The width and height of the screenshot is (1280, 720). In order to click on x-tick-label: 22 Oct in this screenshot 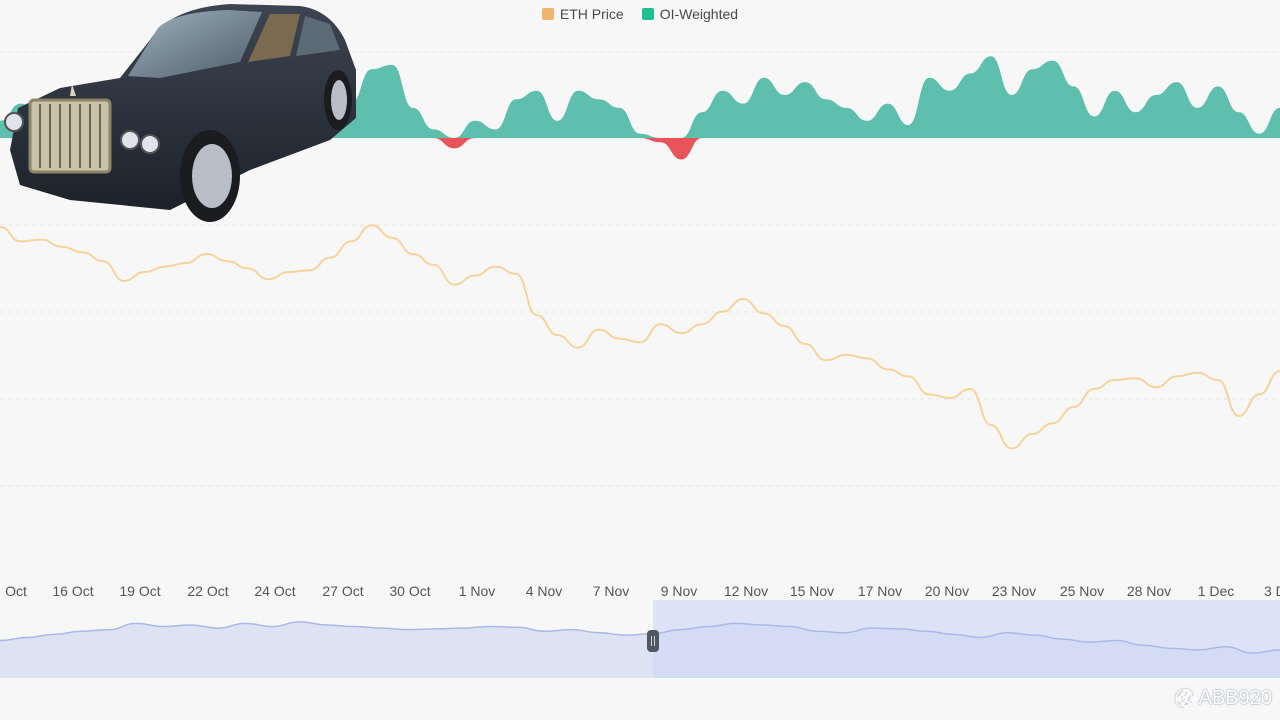, I will do `click(207, 591)`.